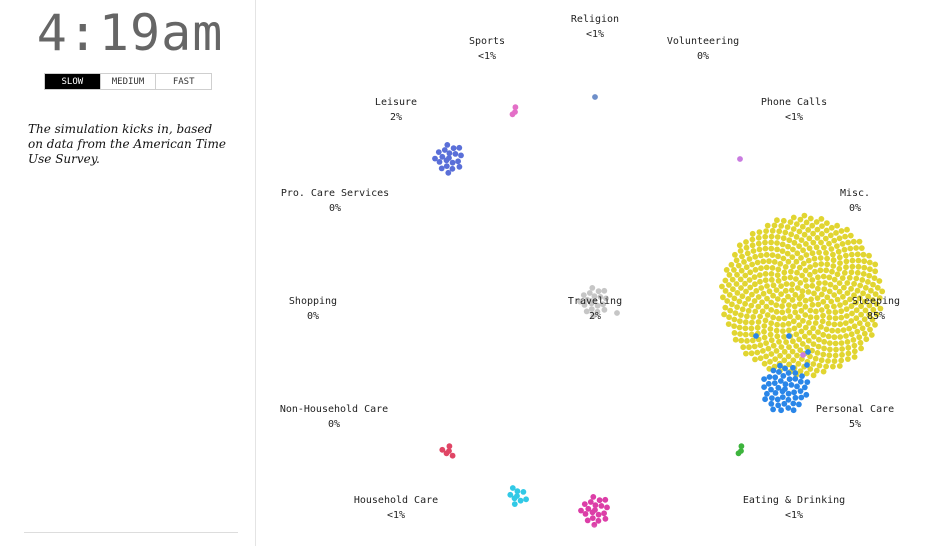  Describe the element at coordinates (396, 508) in the screenshot. I see `label-household-care: Household Care <1%` at that location.